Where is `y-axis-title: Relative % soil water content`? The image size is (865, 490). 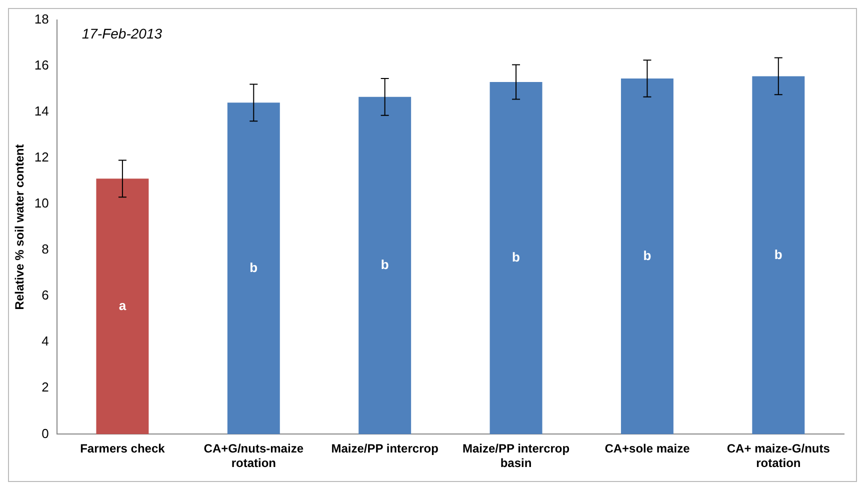 y-axis-title: Relative % soil water content is located at coordinates (19, 227).